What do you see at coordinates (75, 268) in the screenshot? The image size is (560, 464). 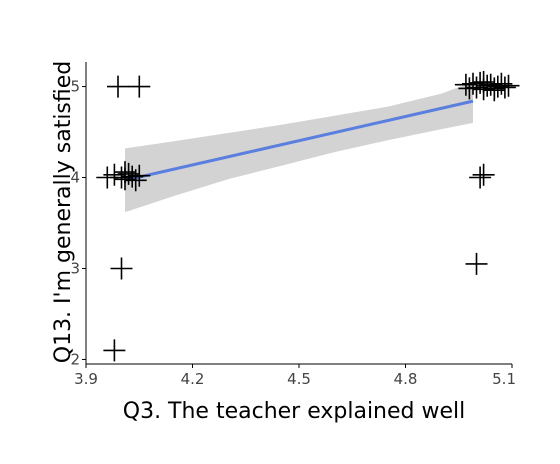 I see `y-tick-label: 3` at bounding box center [75, 268].